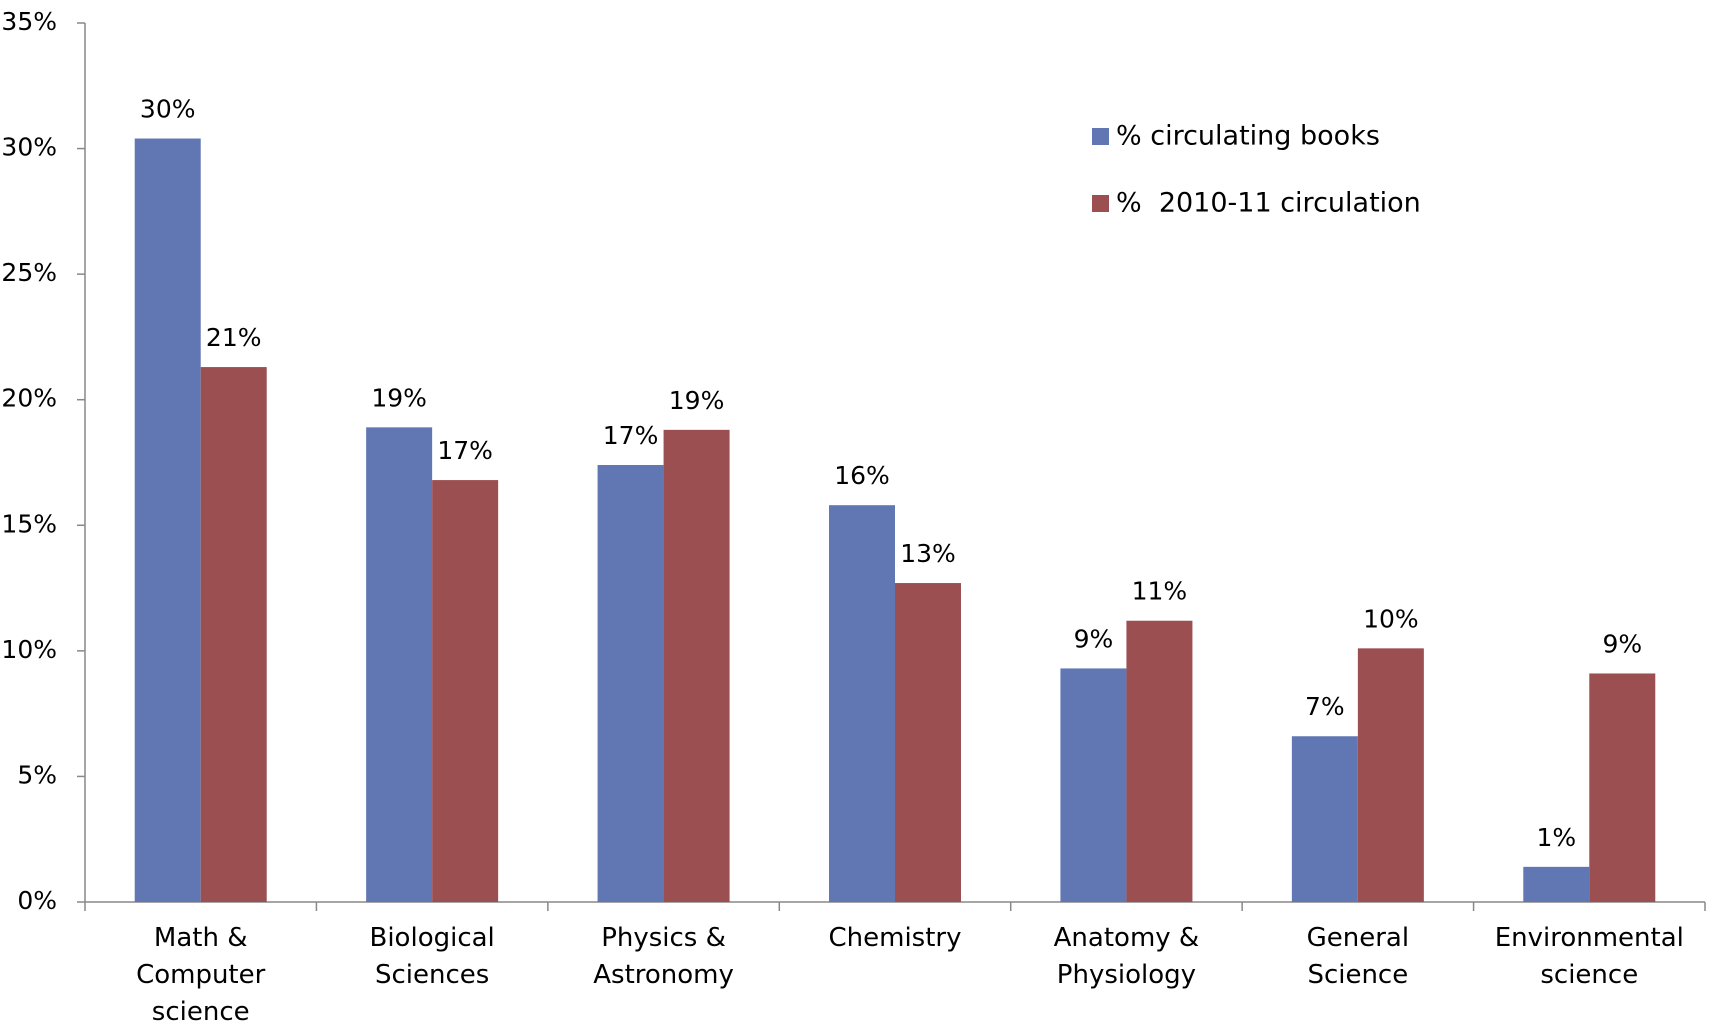  Describe the element at coordinates (1589, 956) in the screenshot. I see `x-tick-label: Environmental science` at that location.